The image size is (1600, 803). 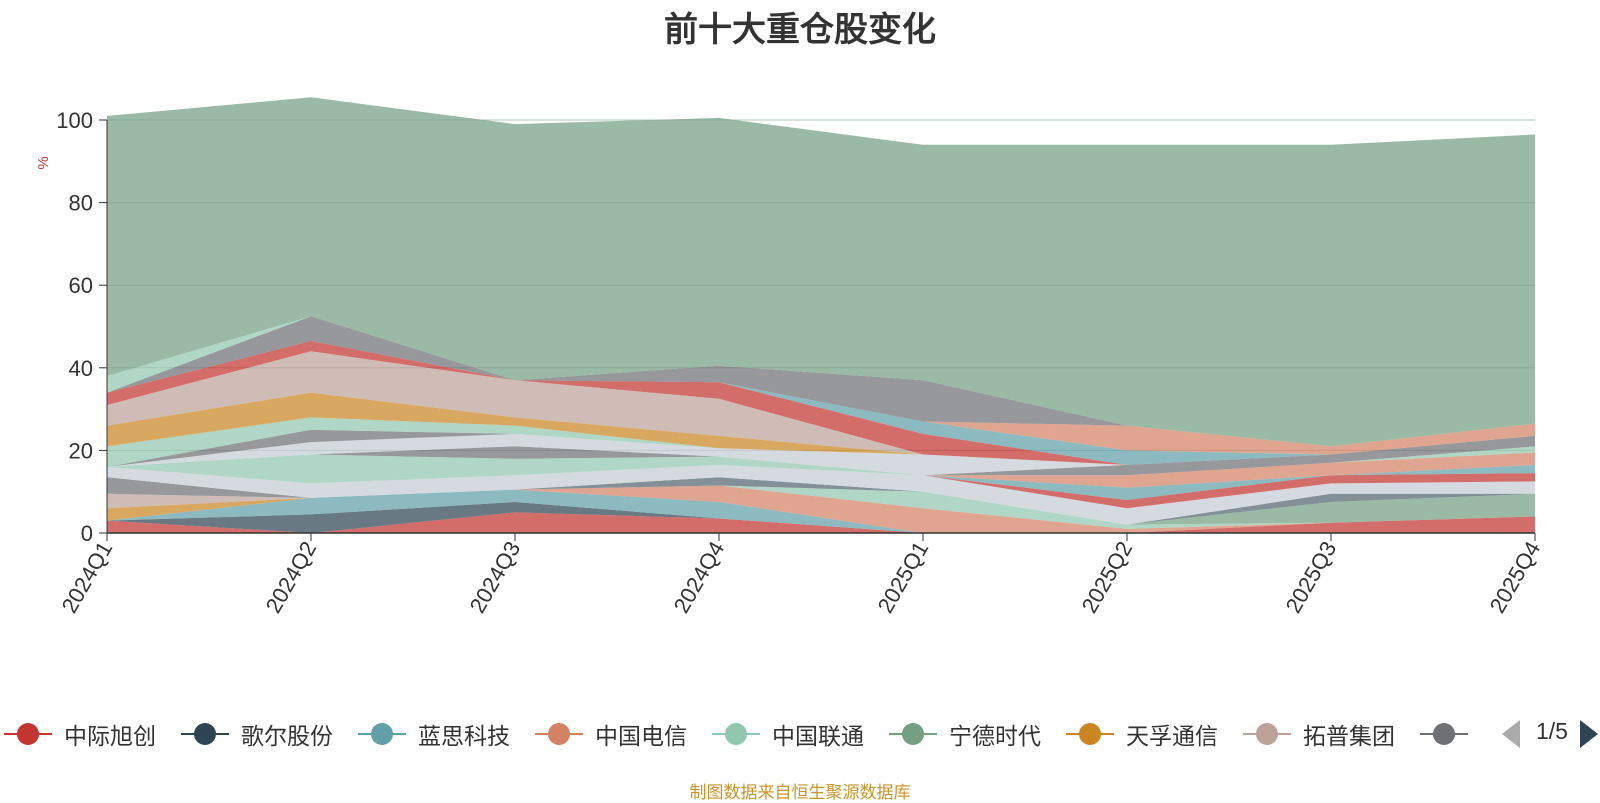 What do you see at coordinates (800, 792) in the screenshot?
I see `source-note: 制图数据来自恒生聚源数据库` at bounding box center [800, 792].